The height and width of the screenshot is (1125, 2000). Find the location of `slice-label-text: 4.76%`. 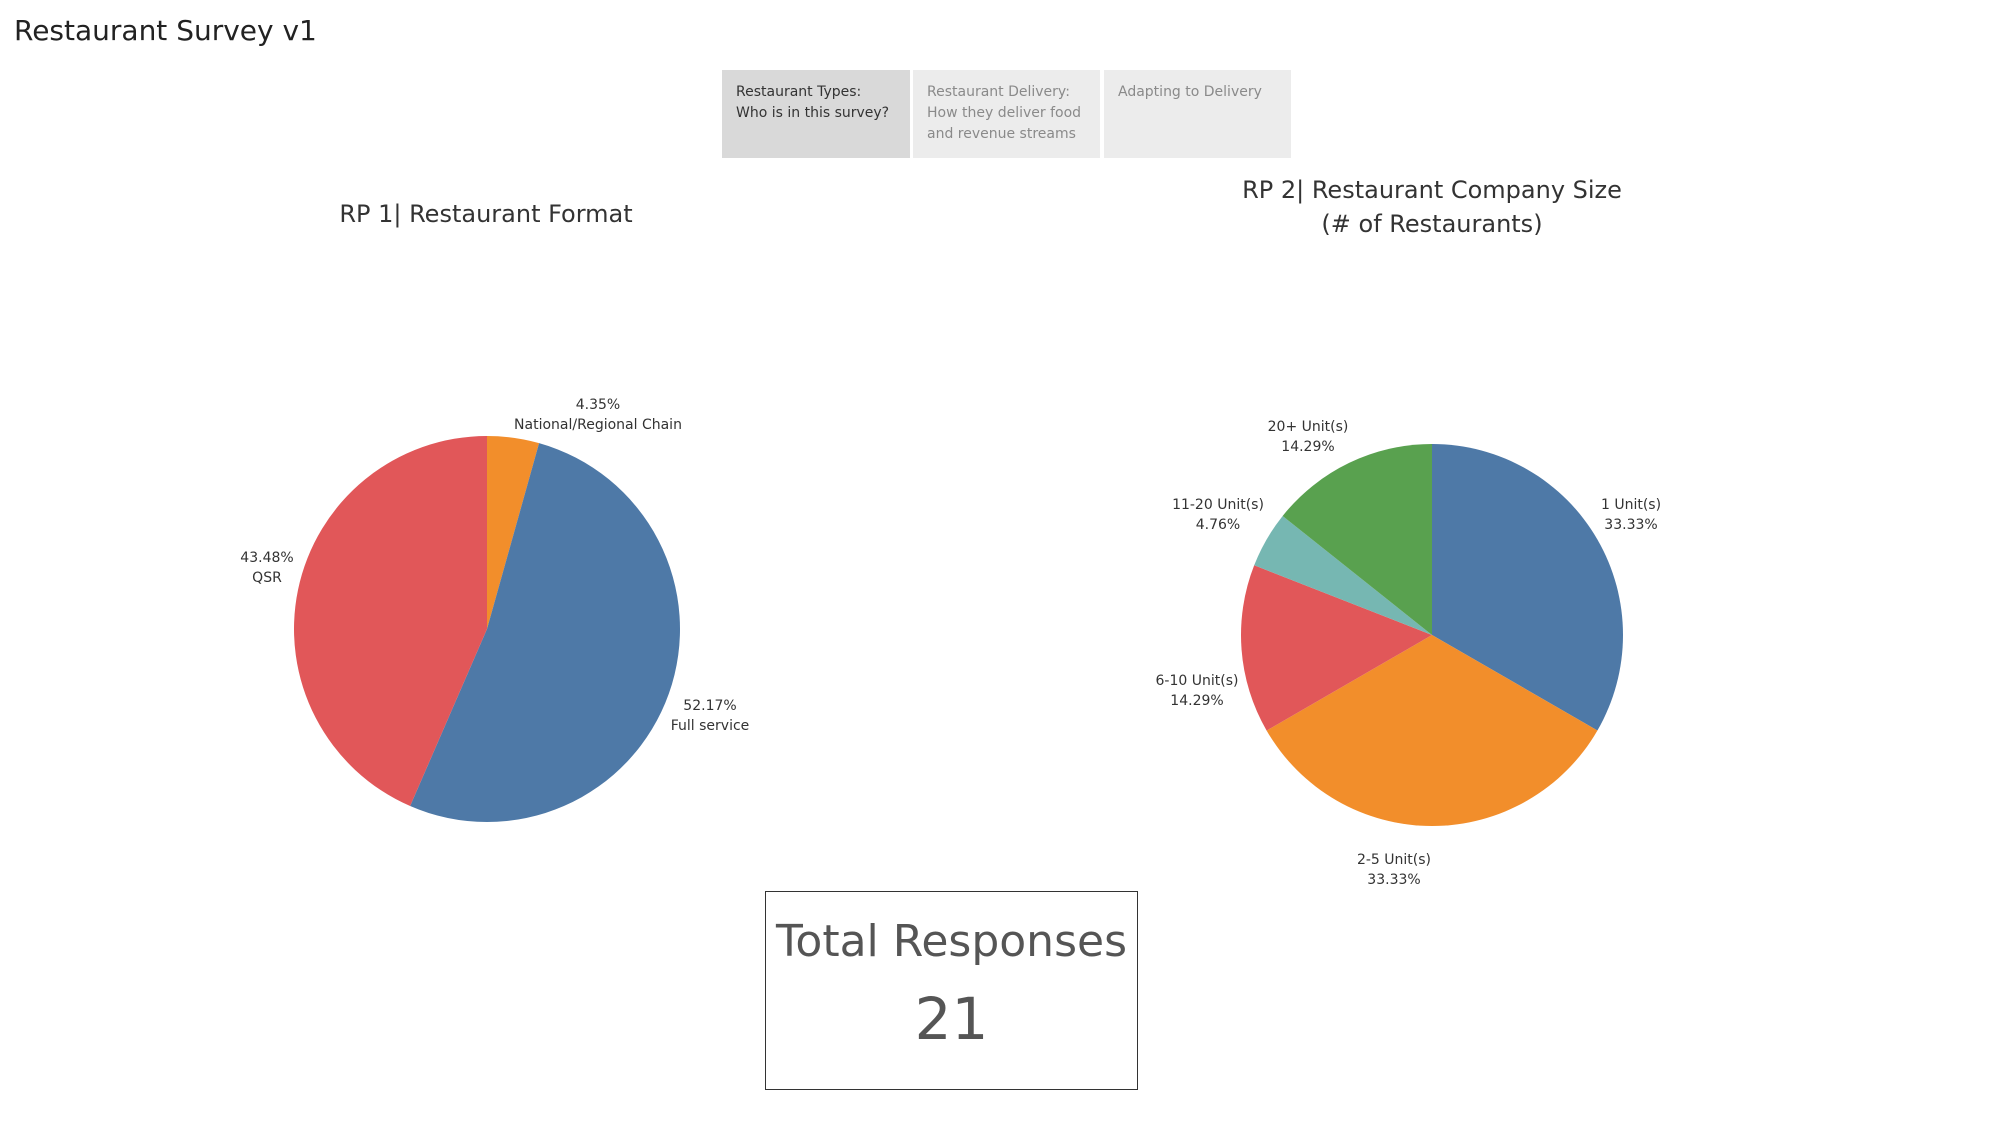

slice-label-text: 4.76% is located at coordinates (1218, 525).